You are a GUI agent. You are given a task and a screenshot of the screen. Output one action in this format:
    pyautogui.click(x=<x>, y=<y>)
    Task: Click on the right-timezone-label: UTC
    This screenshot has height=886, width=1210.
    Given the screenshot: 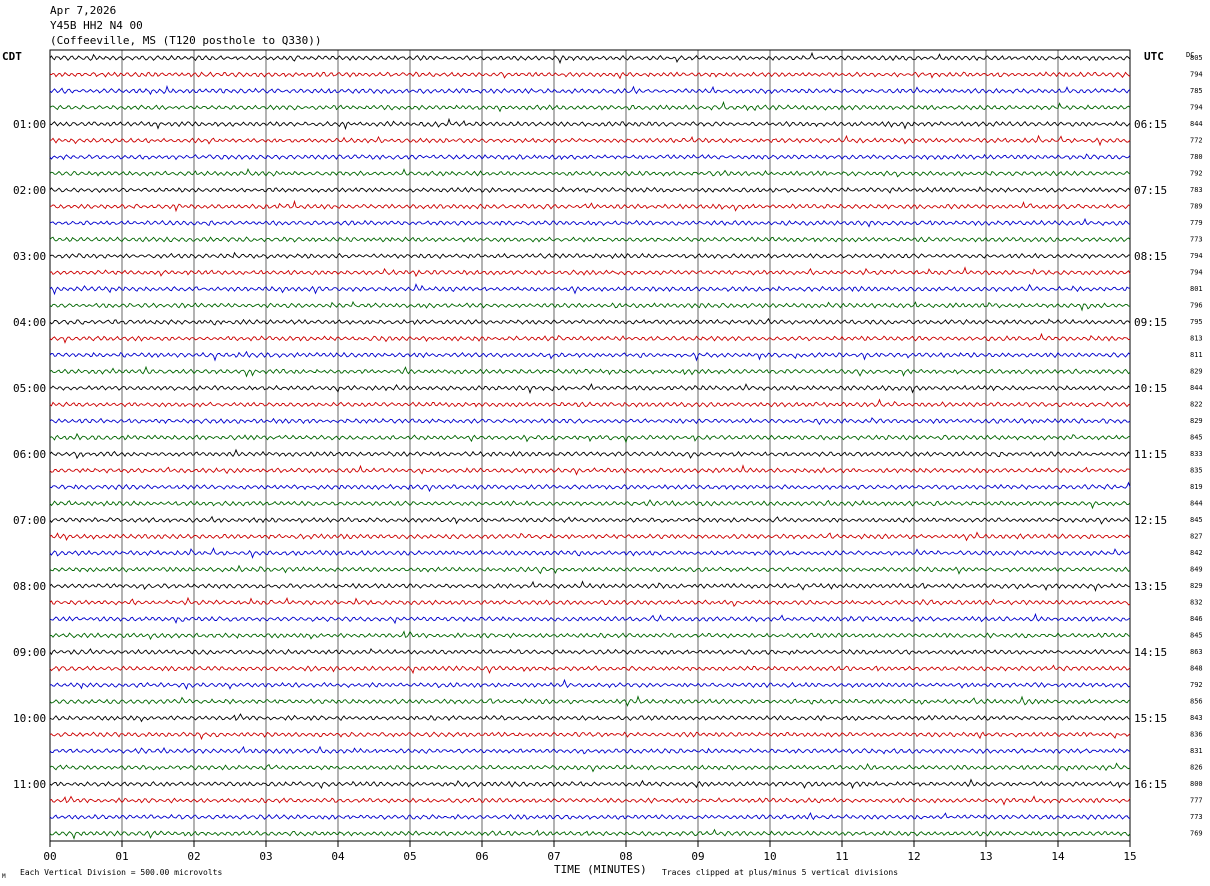 What is the action you would take?
    pyautogui.click(x=1154, y=56)
    